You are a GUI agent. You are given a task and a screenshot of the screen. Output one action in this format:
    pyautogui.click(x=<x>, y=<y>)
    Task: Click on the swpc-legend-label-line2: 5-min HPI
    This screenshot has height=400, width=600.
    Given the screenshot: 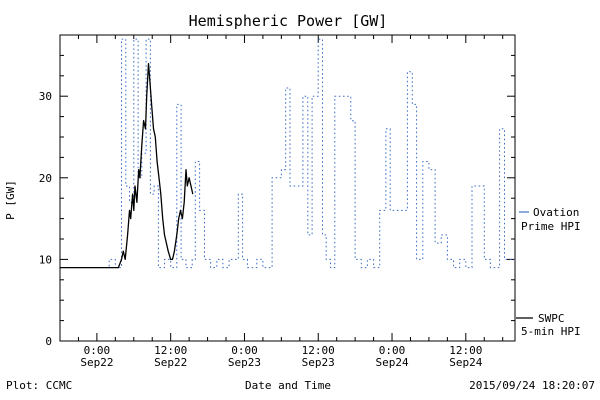 What is the action you would take?
    pyautogui.click(x=551, y=331)
    